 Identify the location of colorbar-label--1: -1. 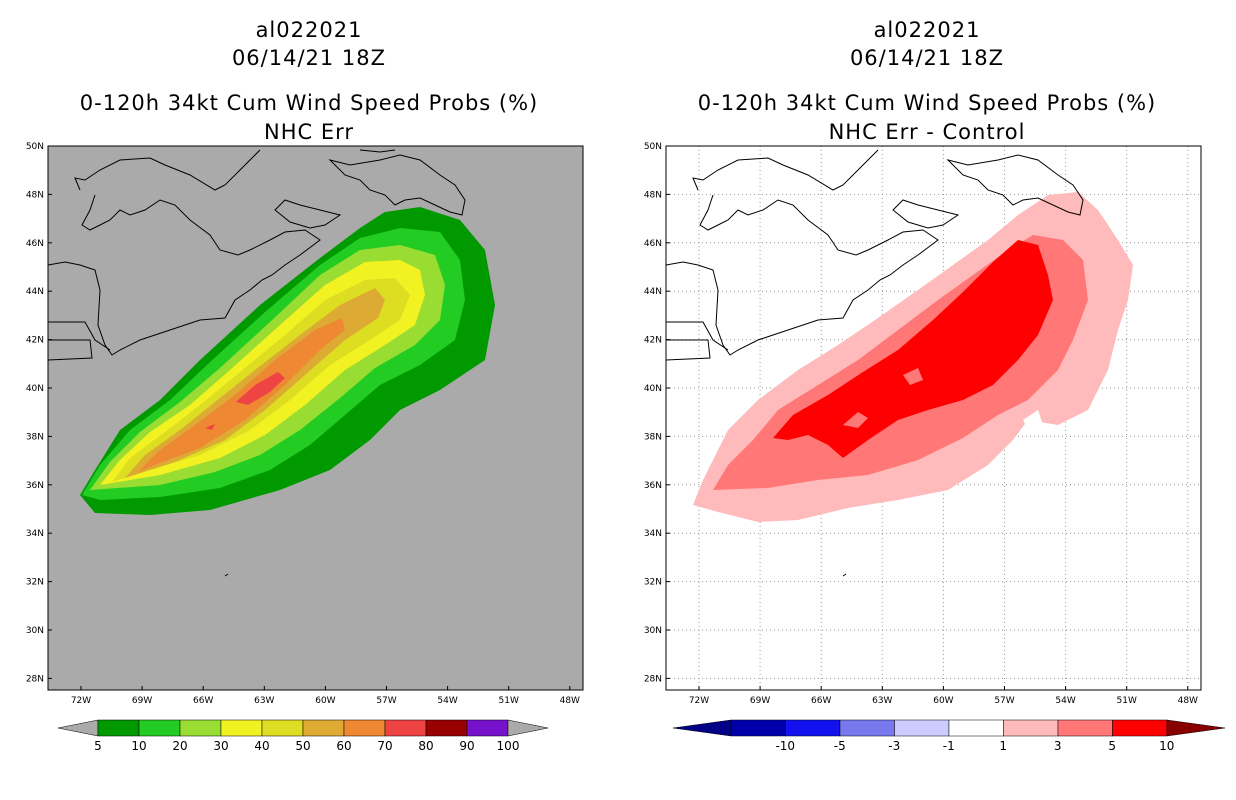
(949, 746).